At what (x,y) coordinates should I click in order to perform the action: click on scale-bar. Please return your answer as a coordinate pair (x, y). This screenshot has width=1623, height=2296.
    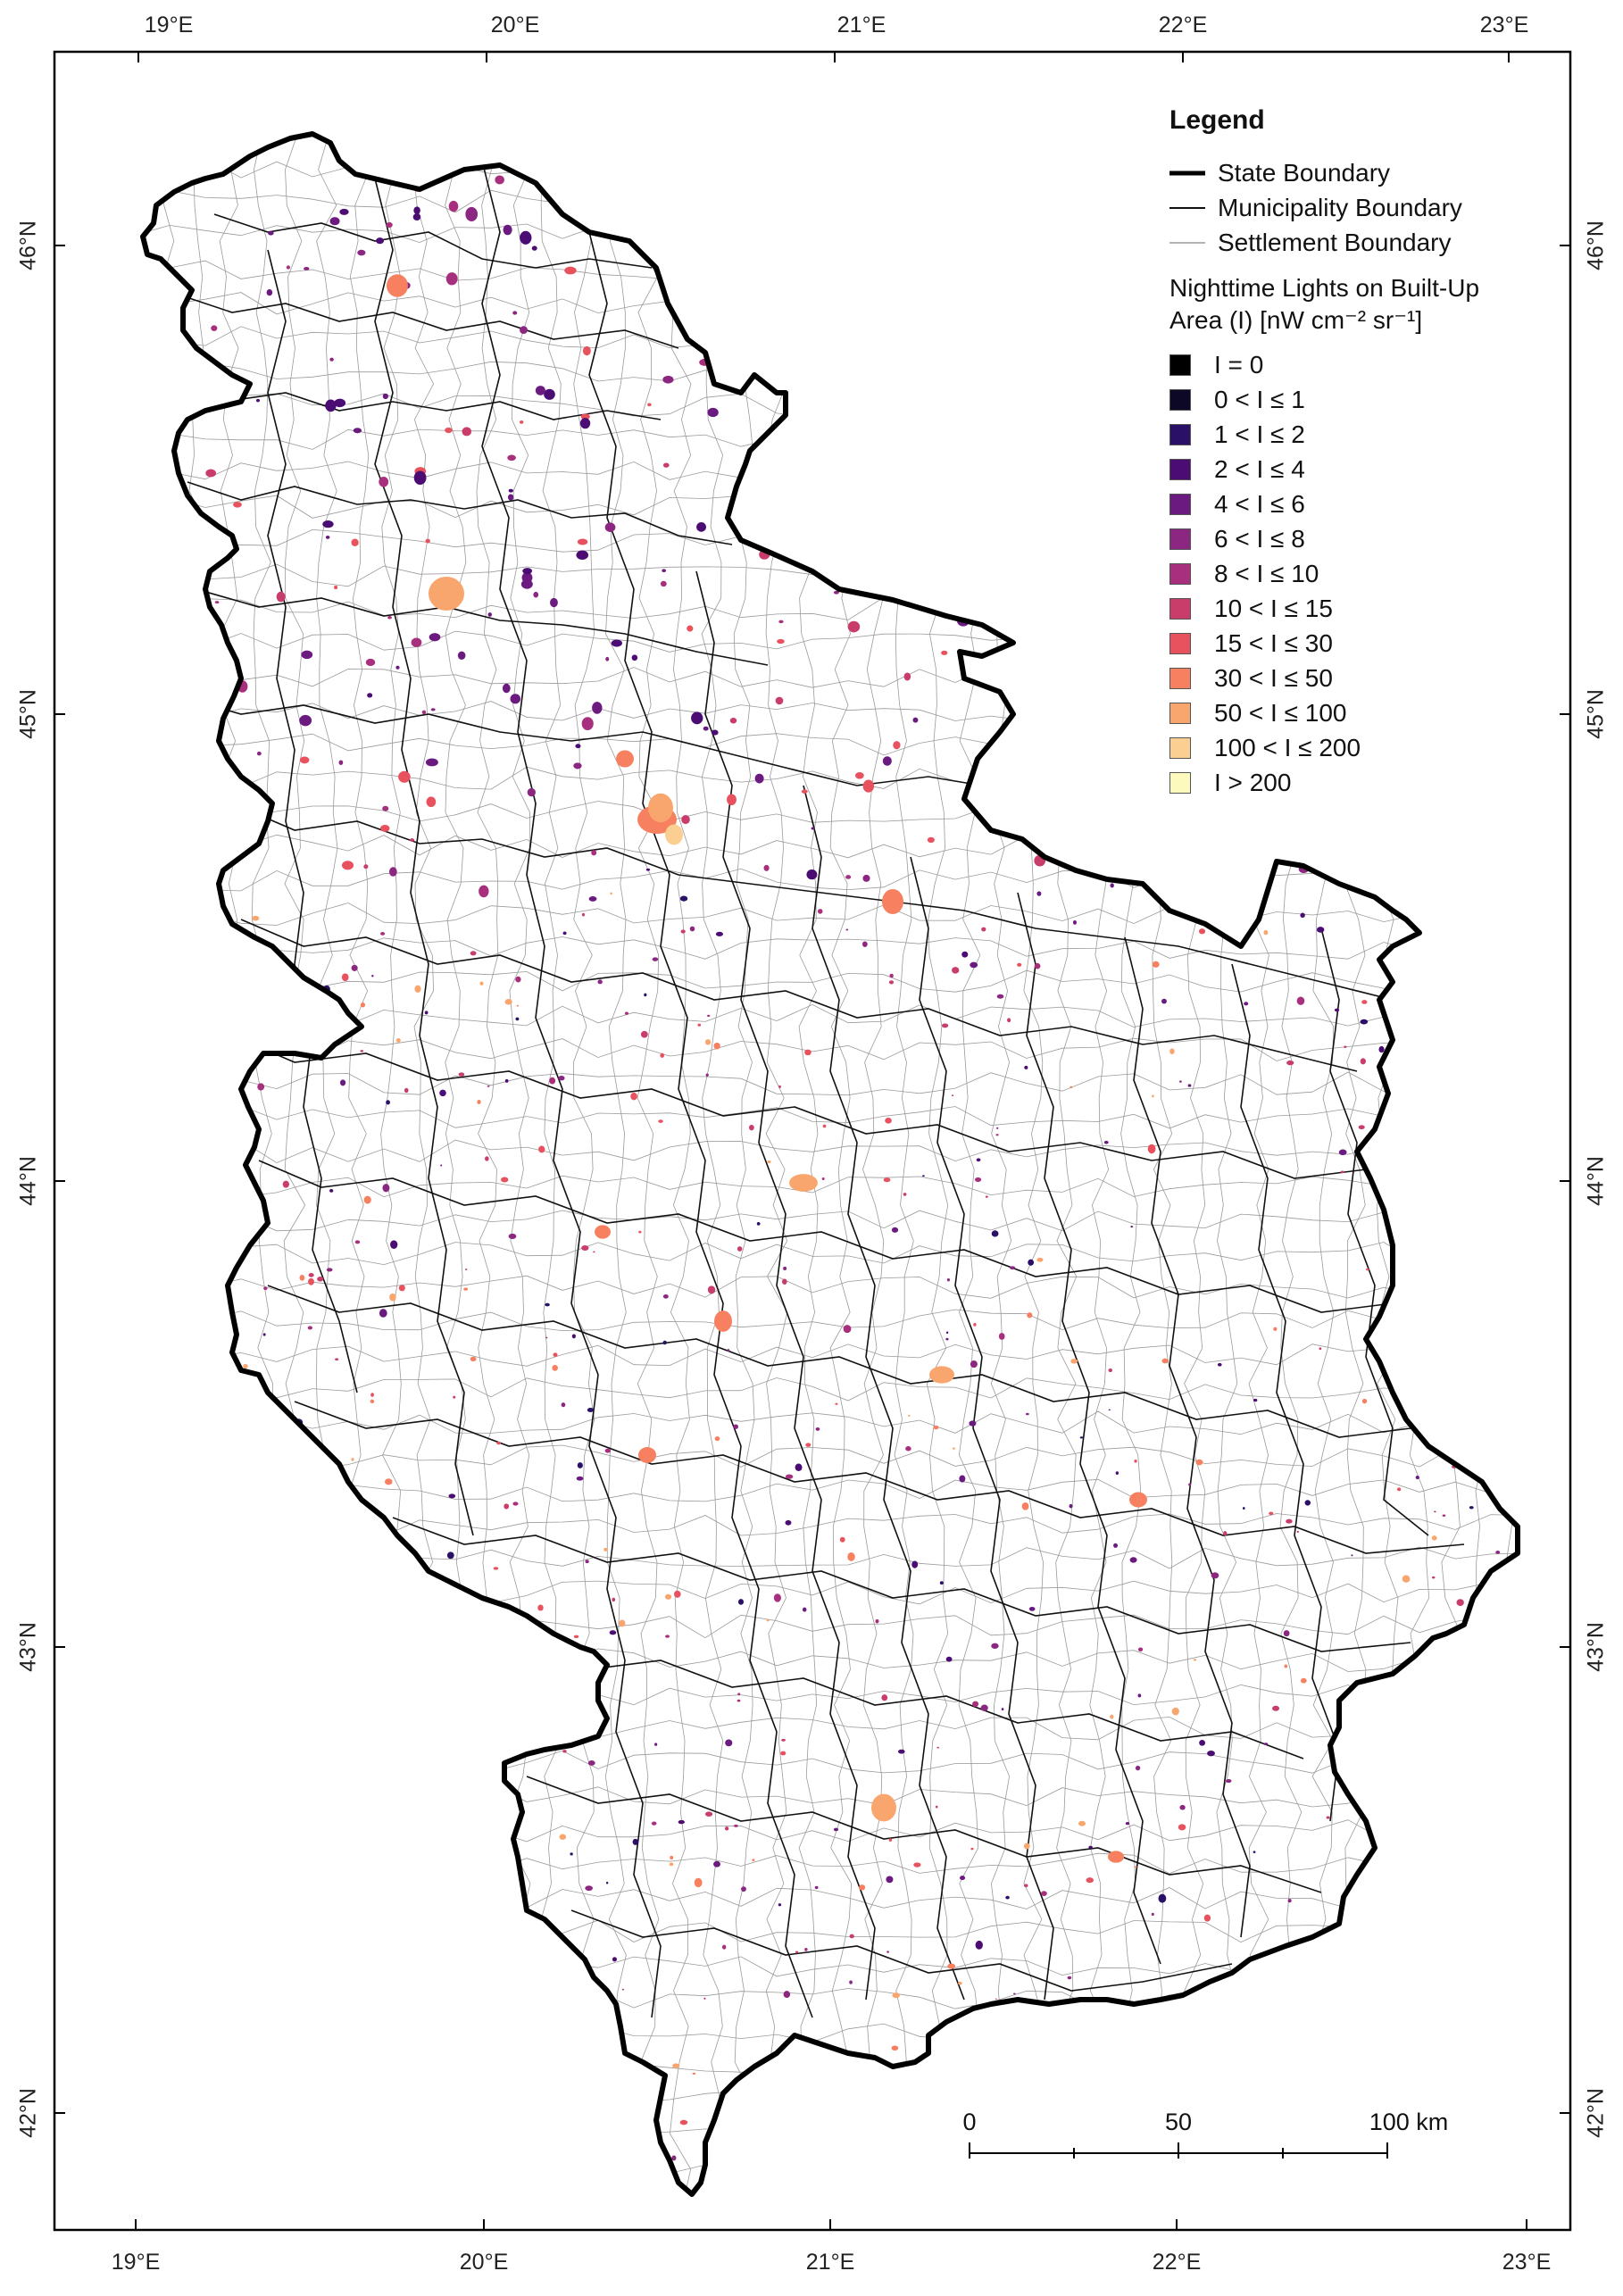
    Looking at the image, I should click on (1178, 2150).